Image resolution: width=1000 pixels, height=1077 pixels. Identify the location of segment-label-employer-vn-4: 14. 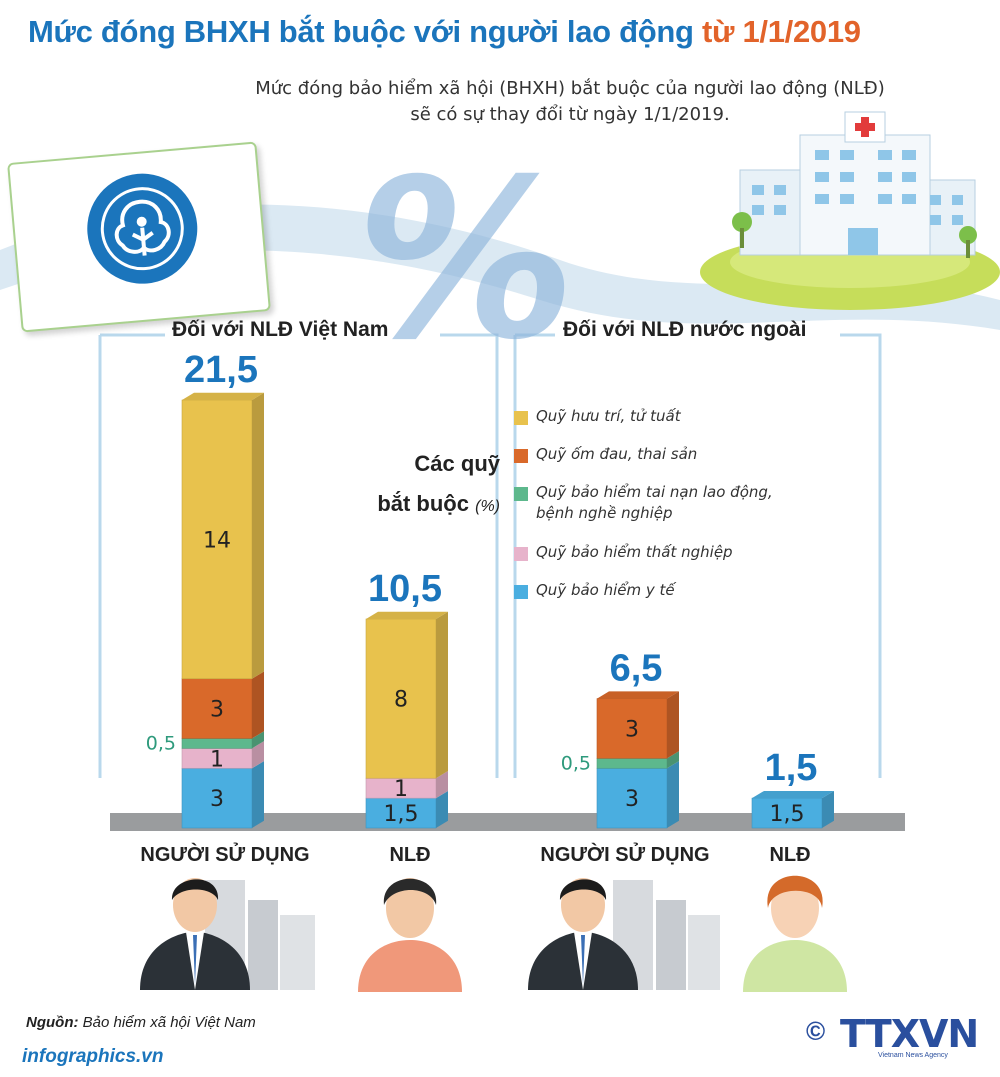
(217, 540).